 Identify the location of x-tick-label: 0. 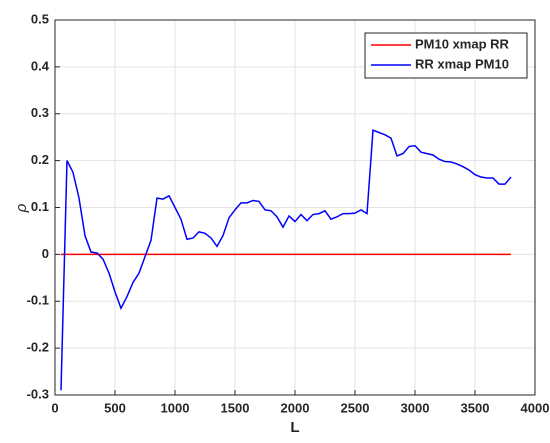
(54, 407).